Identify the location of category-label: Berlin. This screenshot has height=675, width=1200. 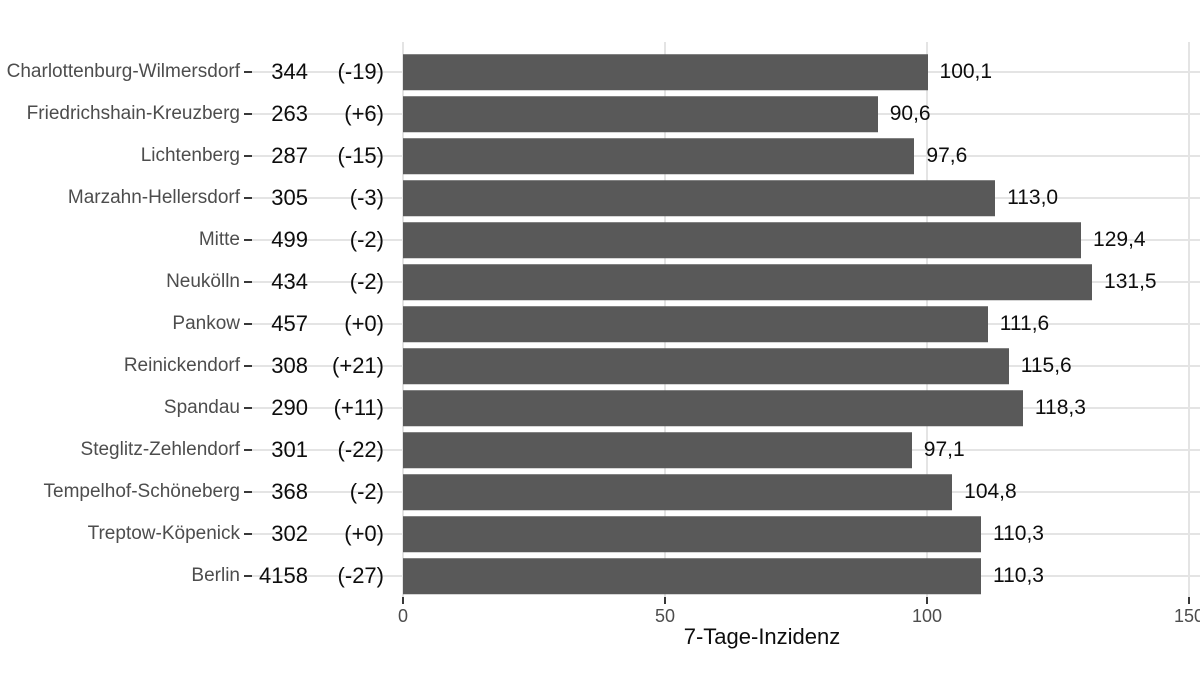
(215, 575).